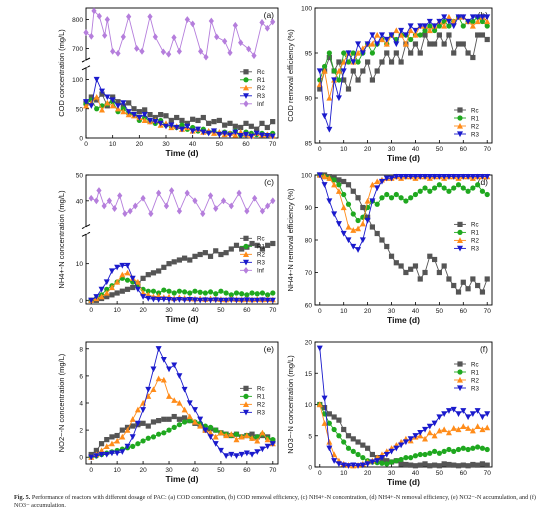  What do you see at coordinates (290, 75) in the screenshot?
I see `y-axis-title: COD removal efficiency (%)` at bounding box center [290, 75].